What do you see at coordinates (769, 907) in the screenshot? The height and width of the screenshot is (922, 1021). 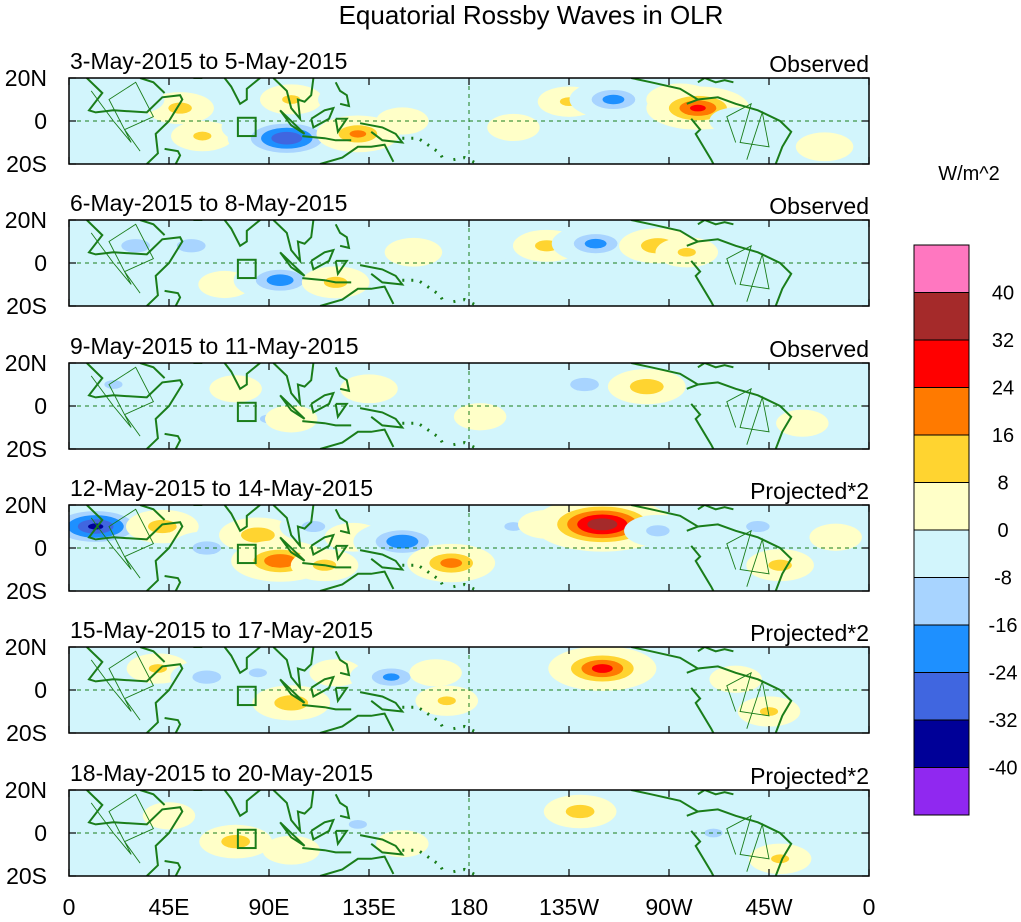 I see `x-tick-label: 45W` at bounding box center [769, 907].